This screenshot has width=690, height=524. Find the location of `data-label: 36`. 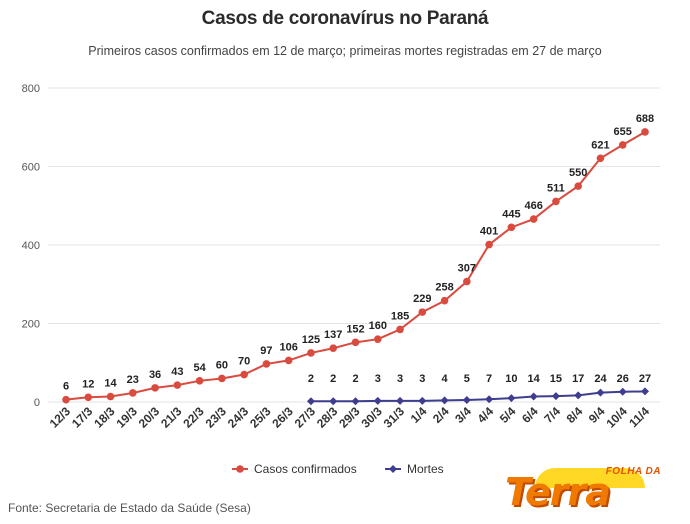

data-label: 36 is located at coordinates (155, 375).